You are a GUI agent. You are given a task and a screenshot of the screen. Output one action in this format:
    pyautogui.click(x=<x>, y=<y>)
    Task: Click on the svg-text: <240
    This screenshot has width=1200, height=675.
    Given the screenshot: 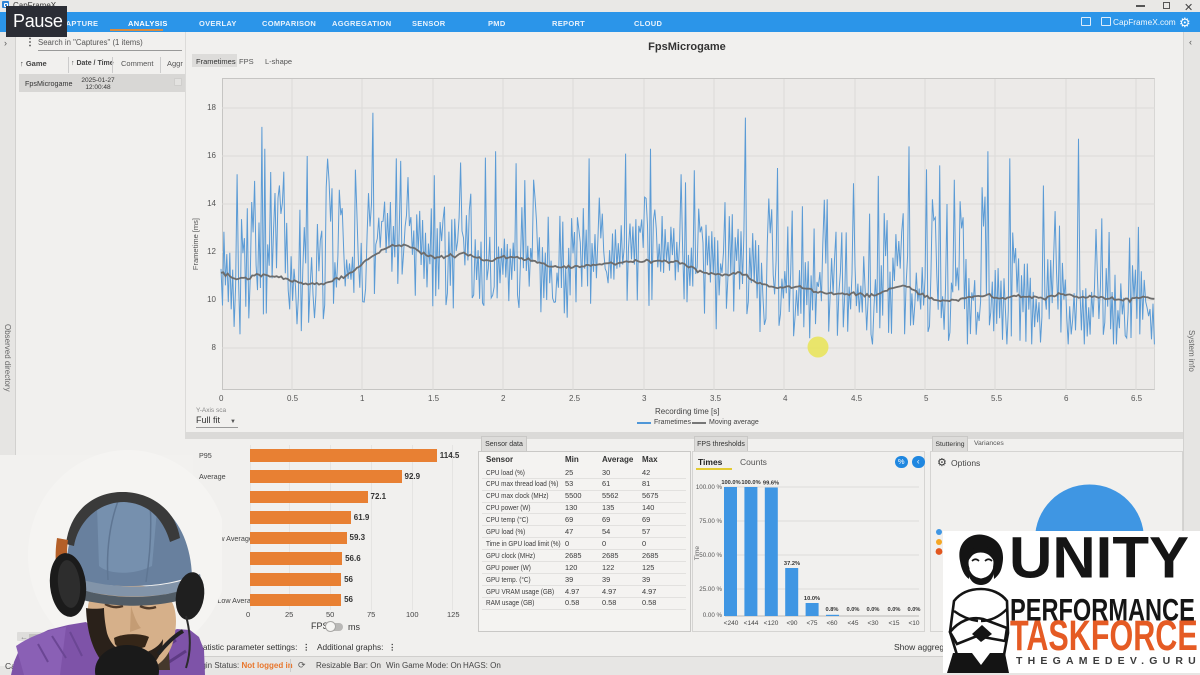 What is the action you would take?
    pyautogui.click(x=731, y=623)
    